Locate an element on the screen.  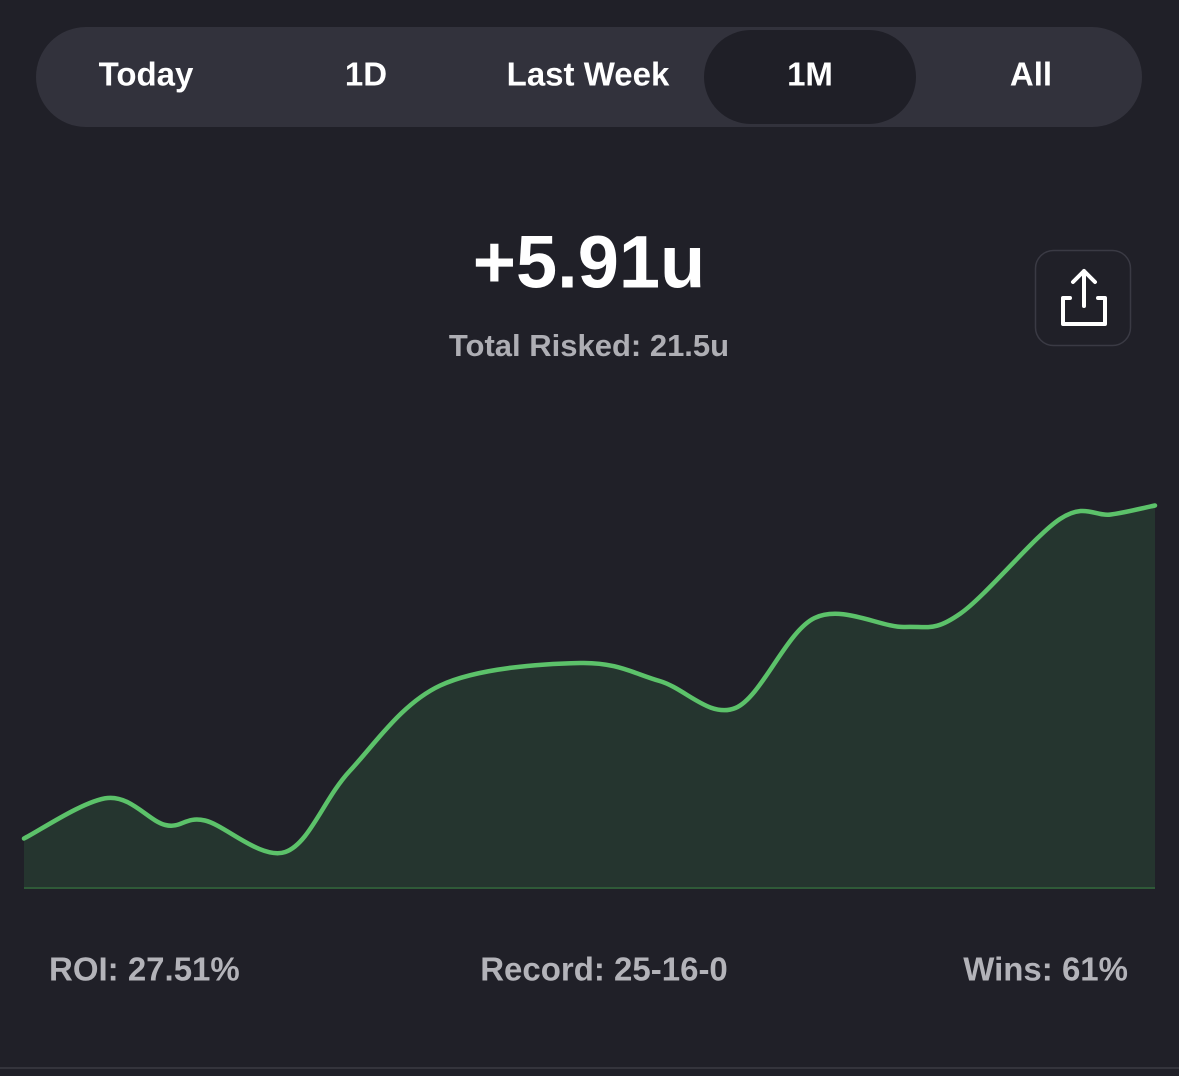
record: Record: 25-16-0 is located at coordinates (604, 969).